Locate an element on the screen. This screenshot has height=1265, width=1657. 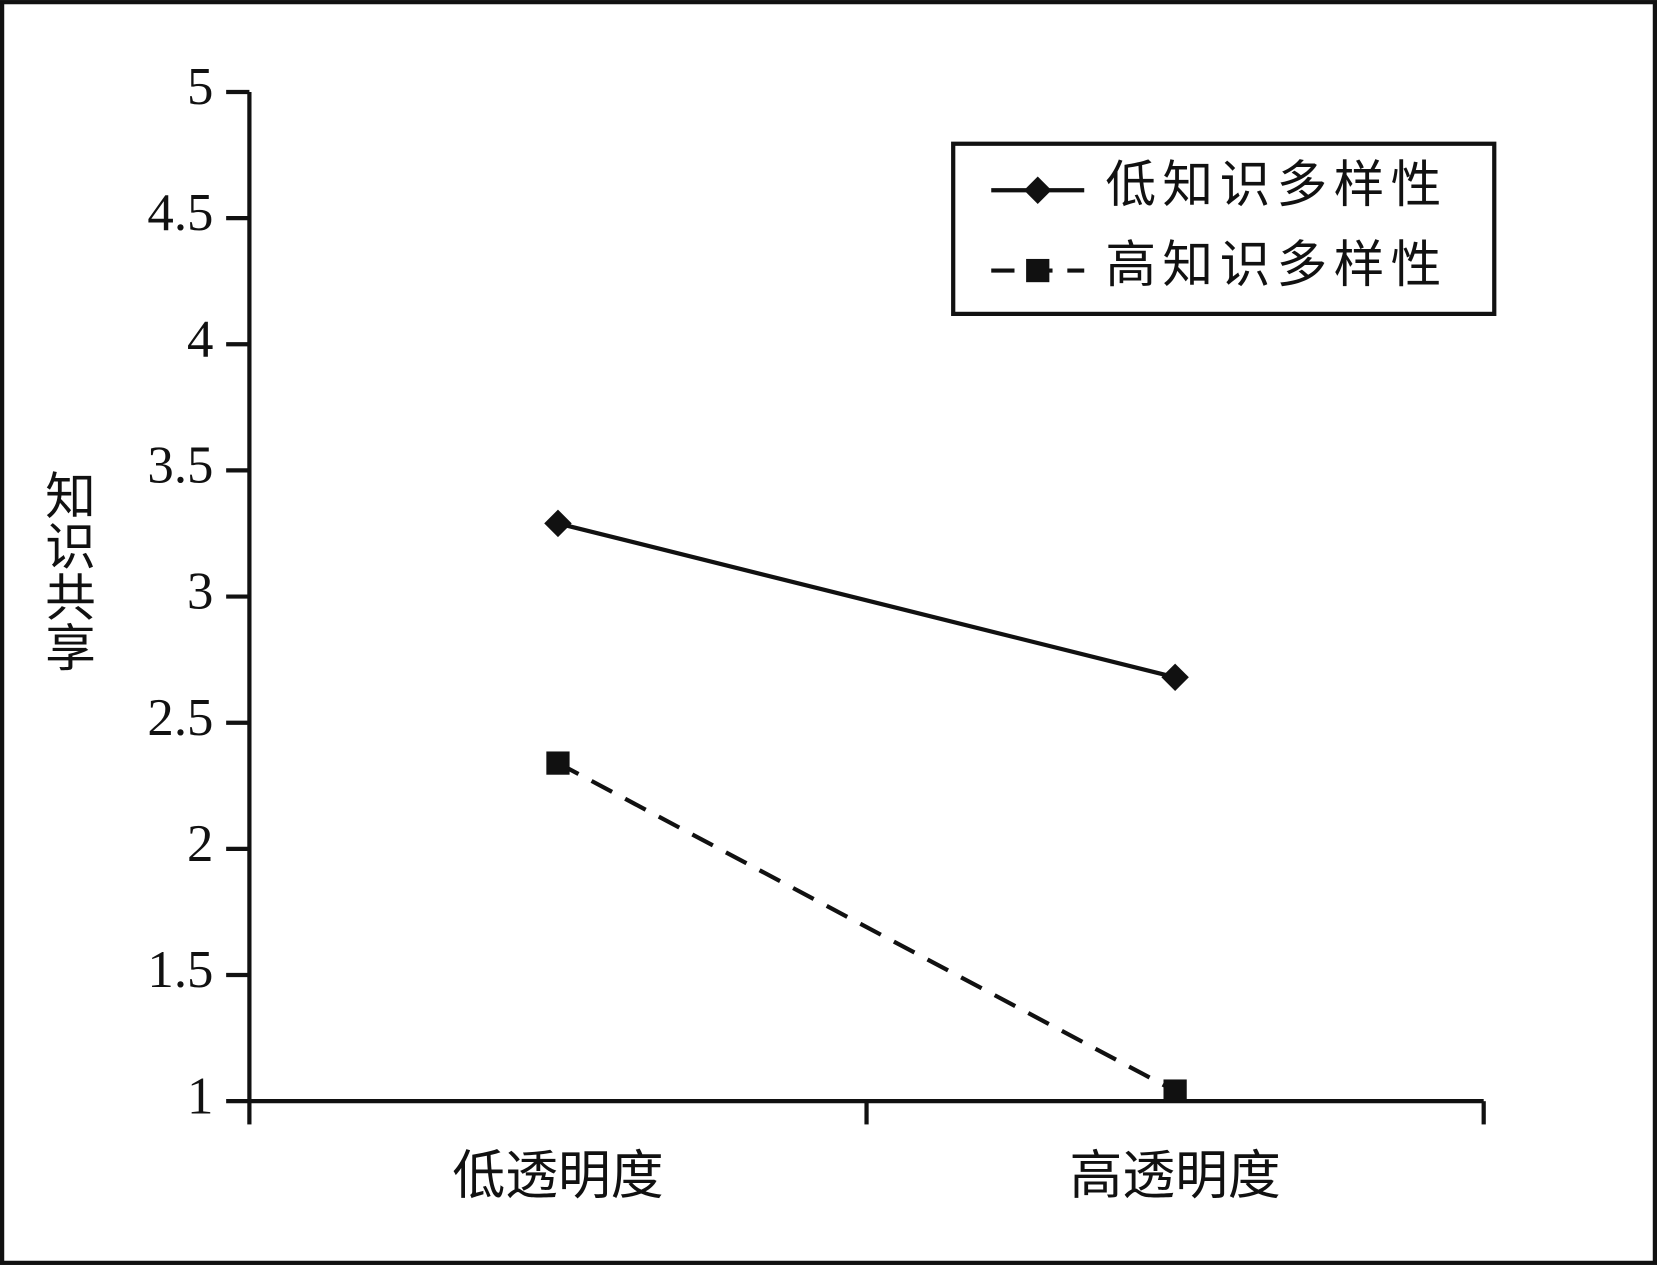
x-tick-label: 高透明度 is located at coordinates (1174, 1177).